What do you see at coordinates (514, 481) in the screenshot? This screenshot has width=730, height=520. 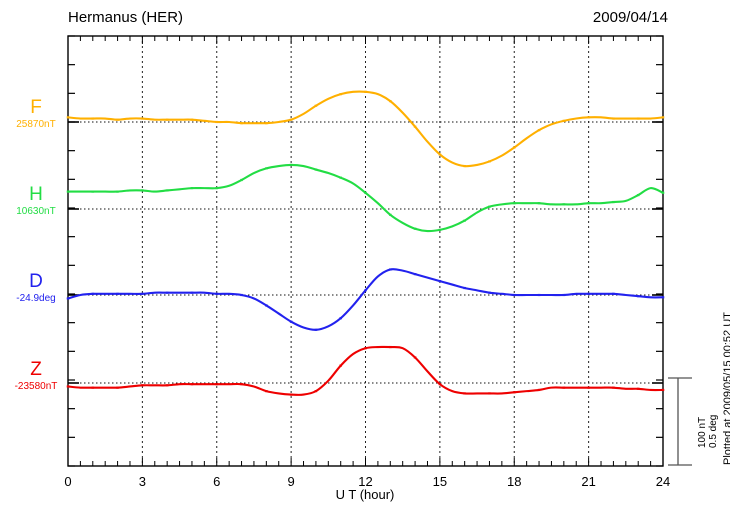 I see `x-tick-label: 18` at bounding box center [514, 481].